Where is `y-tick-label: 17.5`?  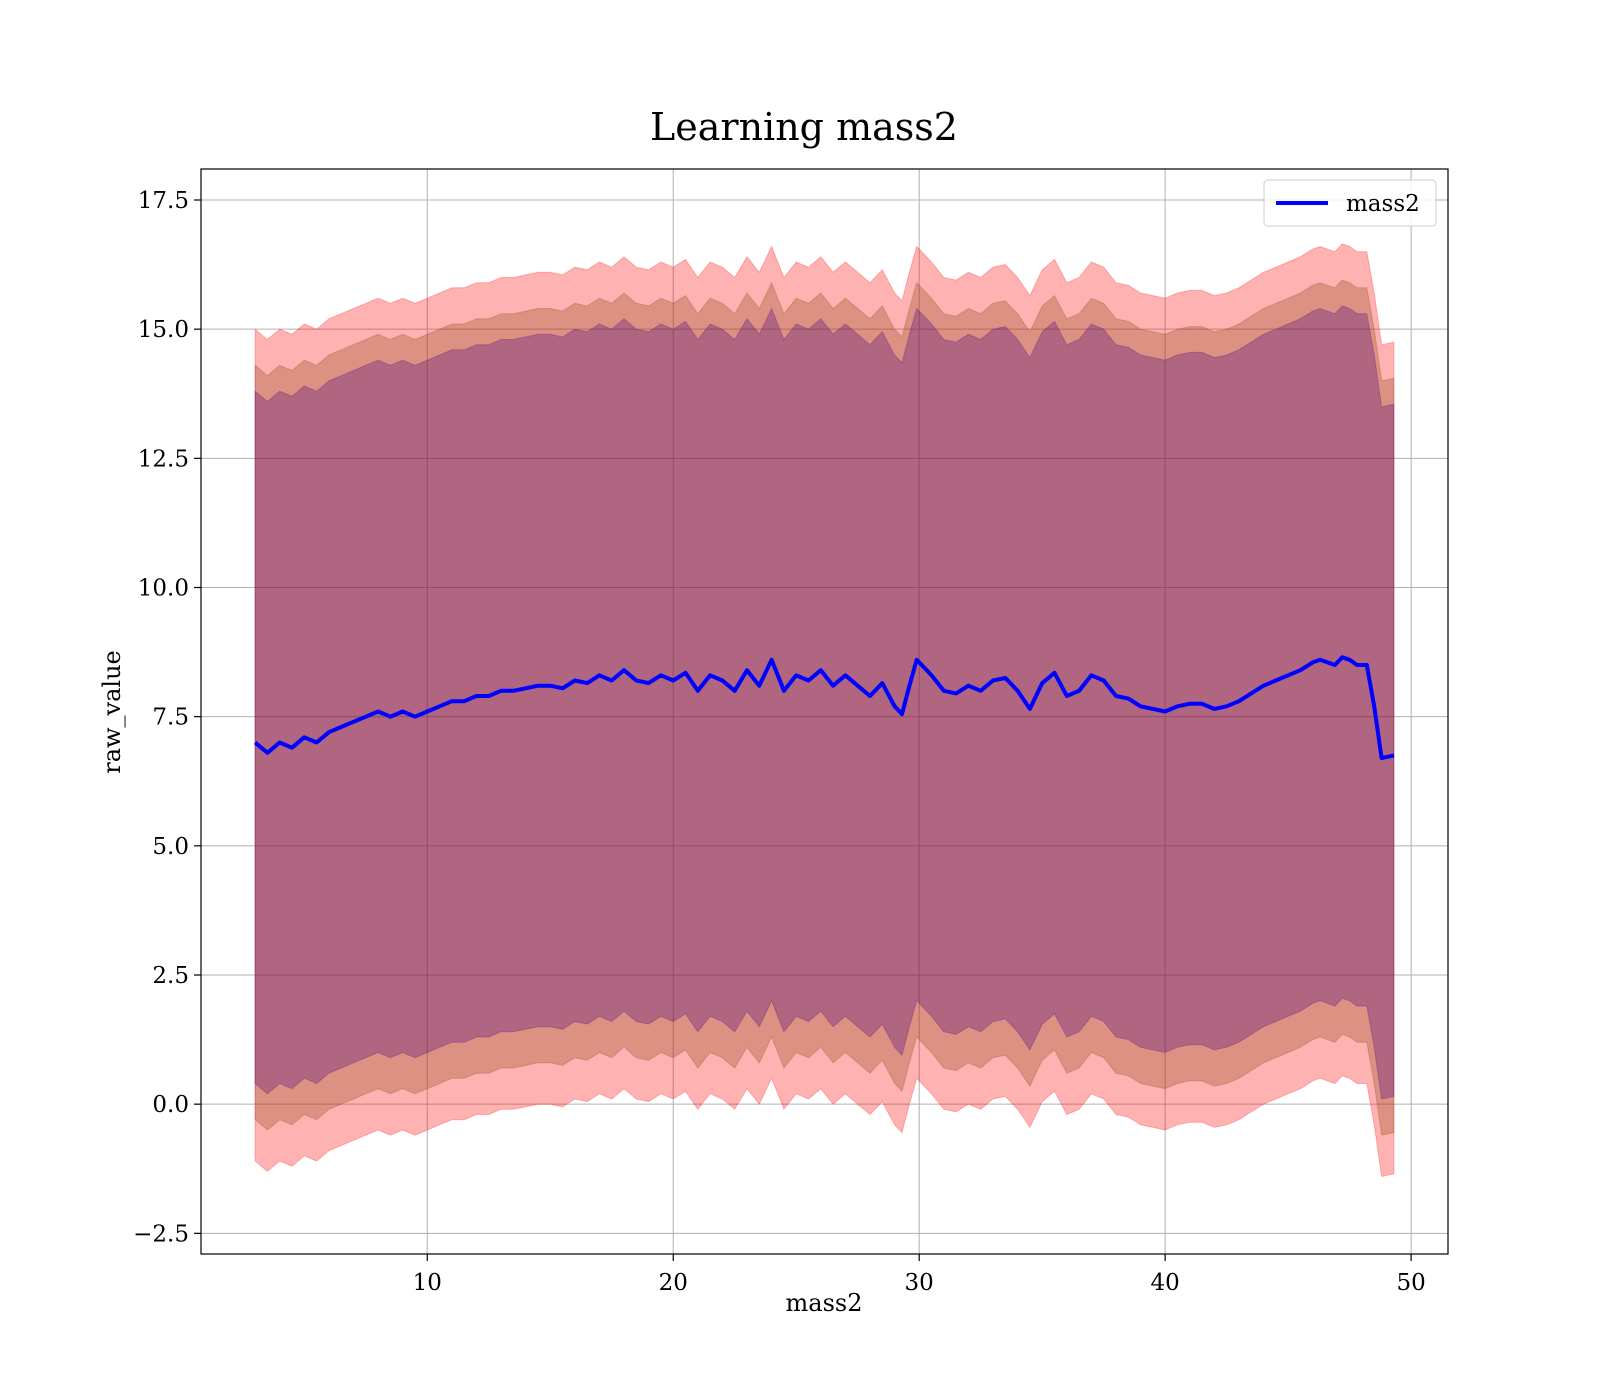
y-tick-label: 17.5 is located at coordinates (163, 201).